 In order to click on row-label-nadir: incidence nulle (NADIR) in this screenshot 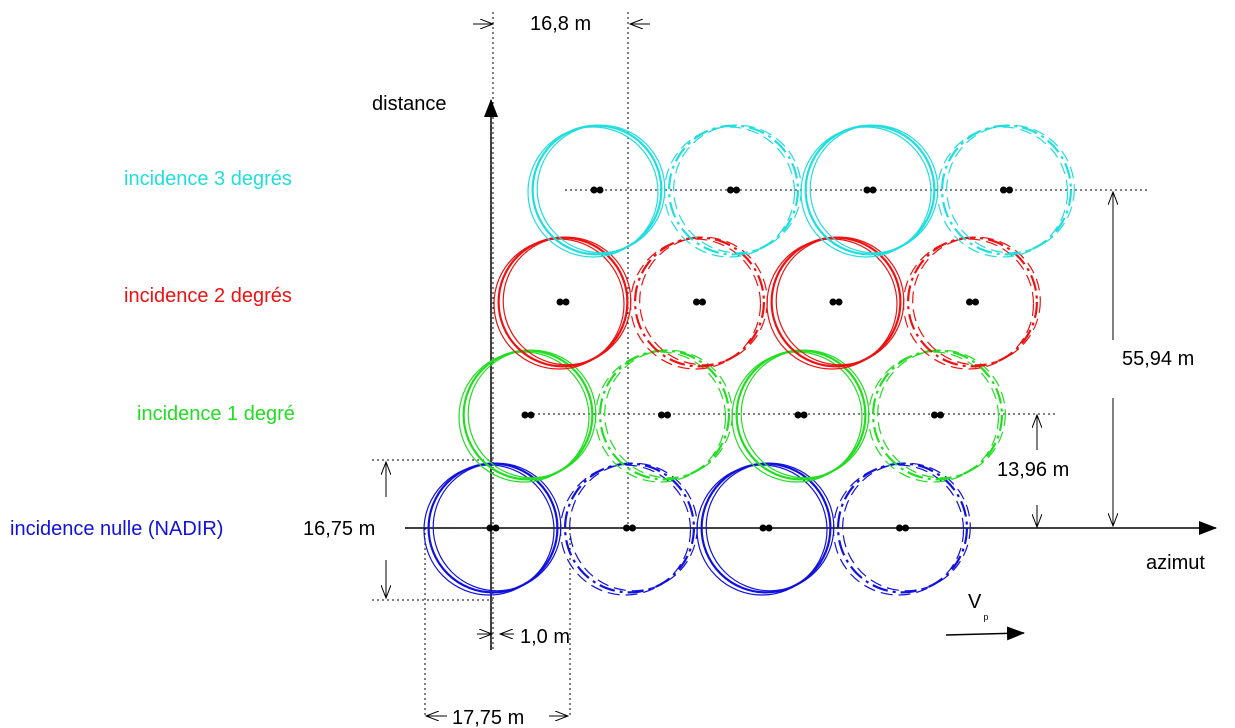, I will do `click(116, 529)`.